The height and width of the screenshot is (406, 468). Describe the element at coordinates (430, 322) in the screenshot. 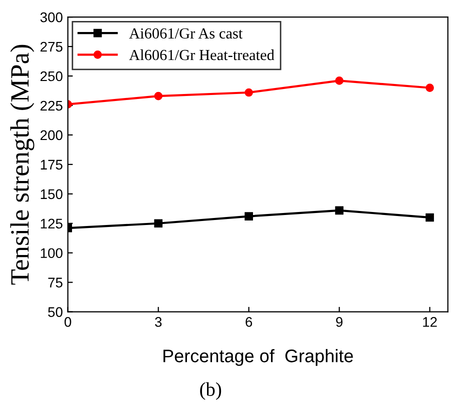

I see `x-tick-label: 12` at that location.